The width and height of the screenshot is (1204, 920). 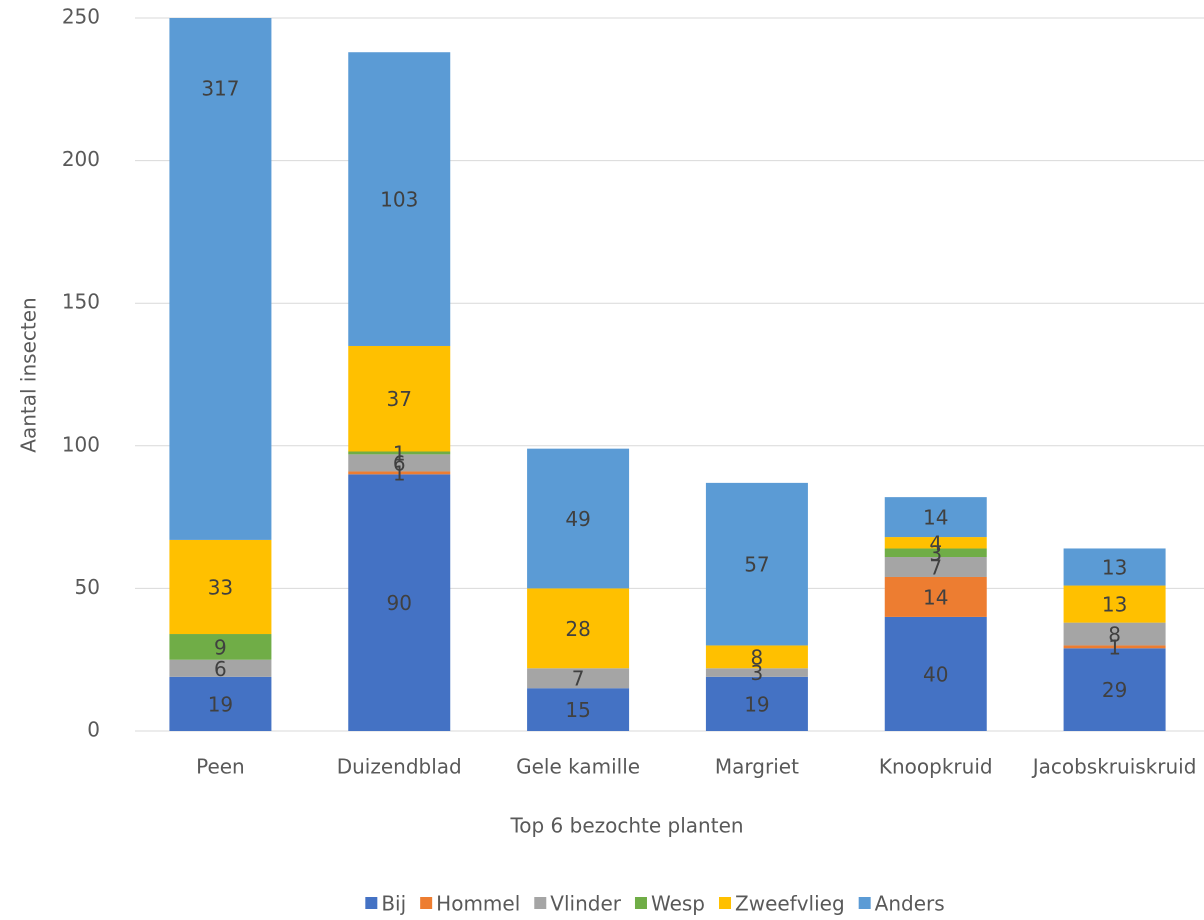 What do you see at coordinates (399, 767) in the screenshot?
I see `x-tick-label: Duizendblad` at bounding box center [399, 767].